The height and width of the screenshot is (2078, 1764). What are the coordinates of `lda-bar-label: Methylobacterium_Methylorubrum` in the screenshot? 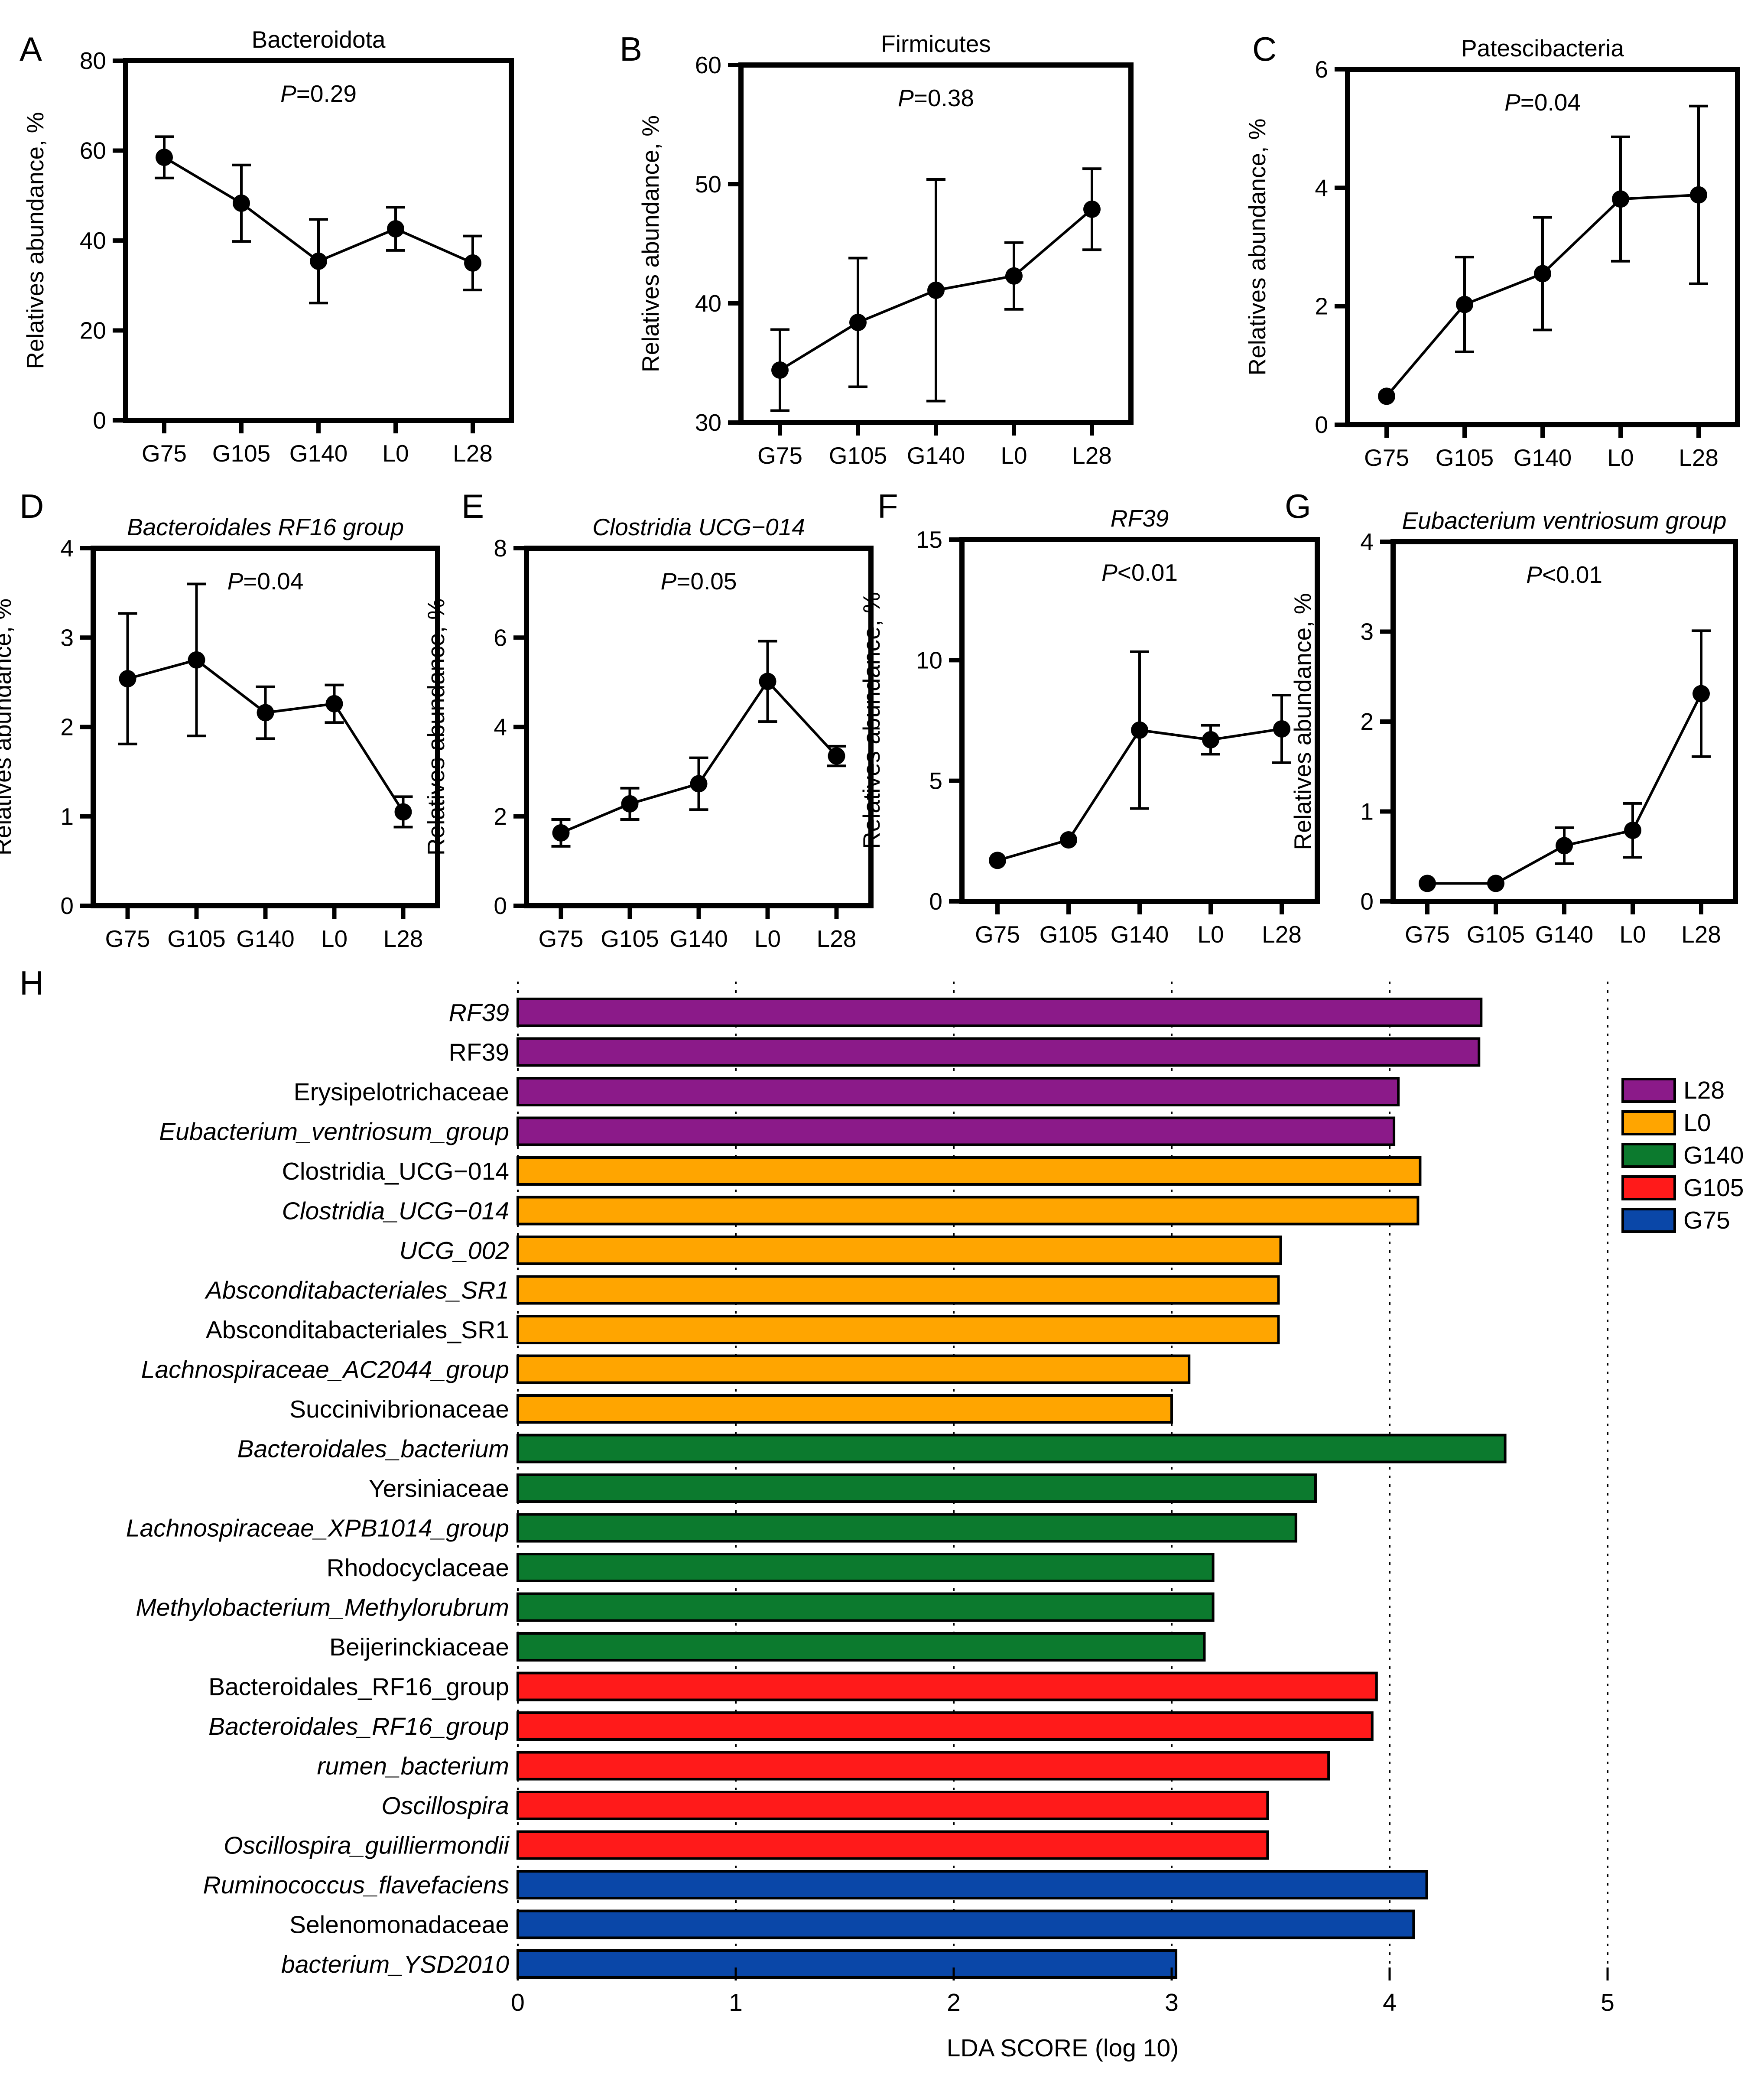 It's located at (322, 1608).